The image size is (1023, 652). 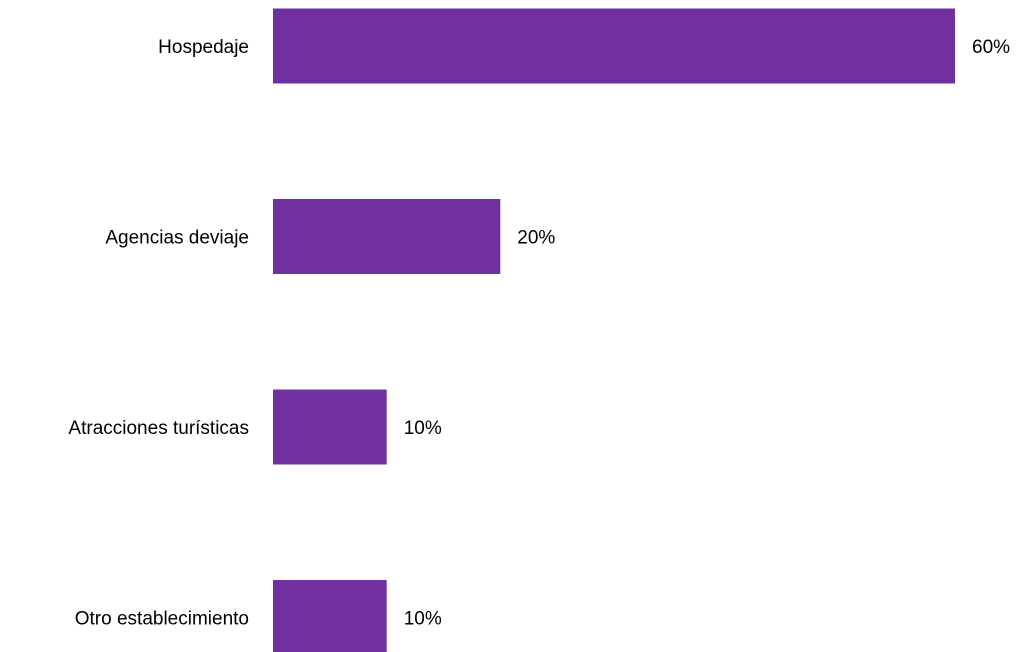 I want to click on value-label-0: 60%, so click(x=991, y=47).